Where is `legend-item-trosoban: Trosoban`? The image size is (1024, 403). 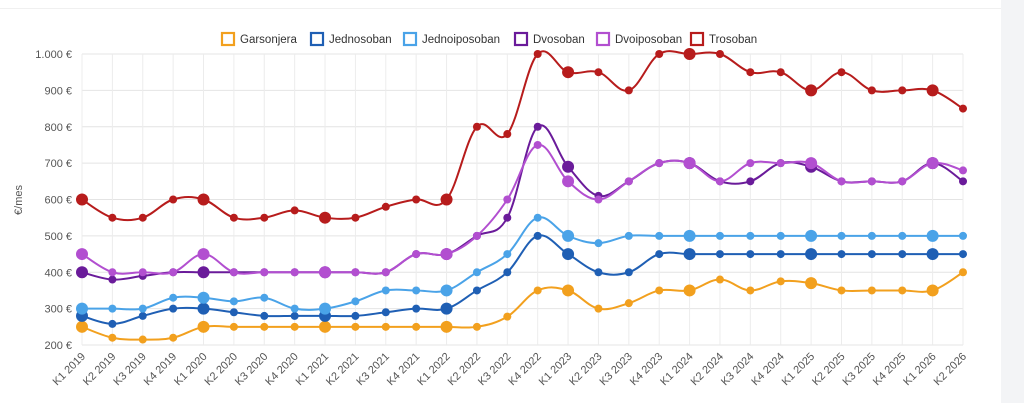 legend-item-trosoban: Trosoban is located at coordinates (723, 39).